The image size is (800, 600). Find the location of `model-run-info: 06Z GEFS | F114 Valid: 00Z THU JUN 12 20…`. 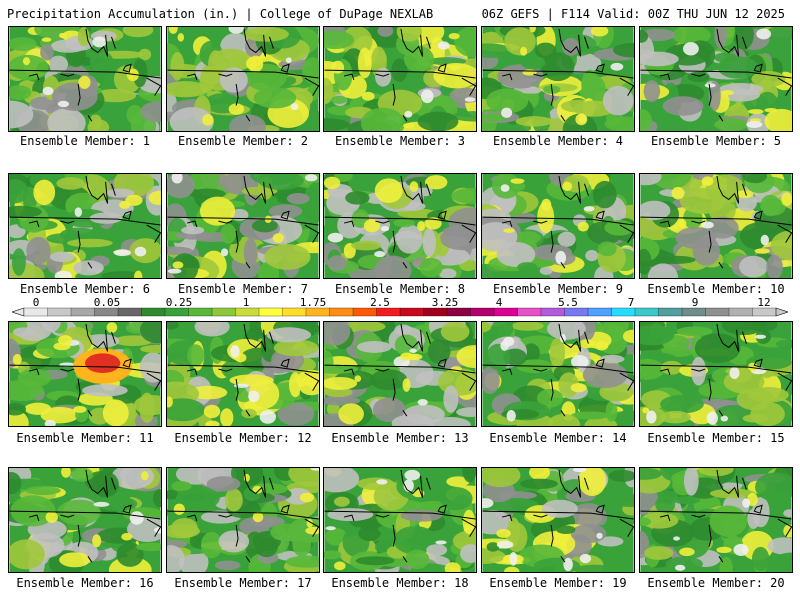

model-run-info: 06Z GEFS | F114 Valid: 00Z THU JUN 12 20… is located at coordinates (633, 14).